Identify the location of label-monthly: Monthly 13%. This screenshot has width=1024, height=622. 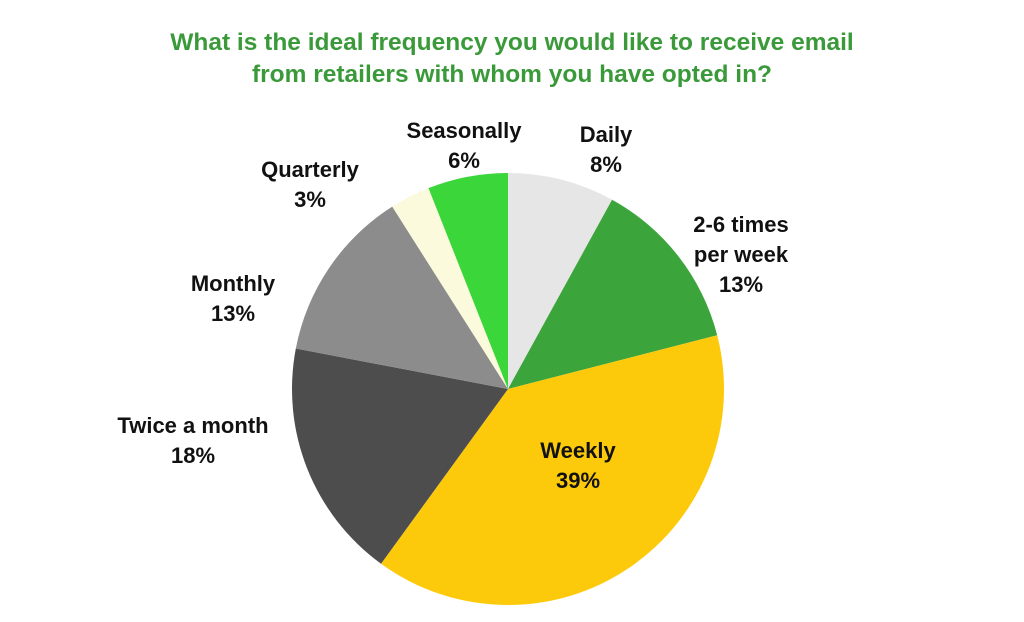
(233, 298).